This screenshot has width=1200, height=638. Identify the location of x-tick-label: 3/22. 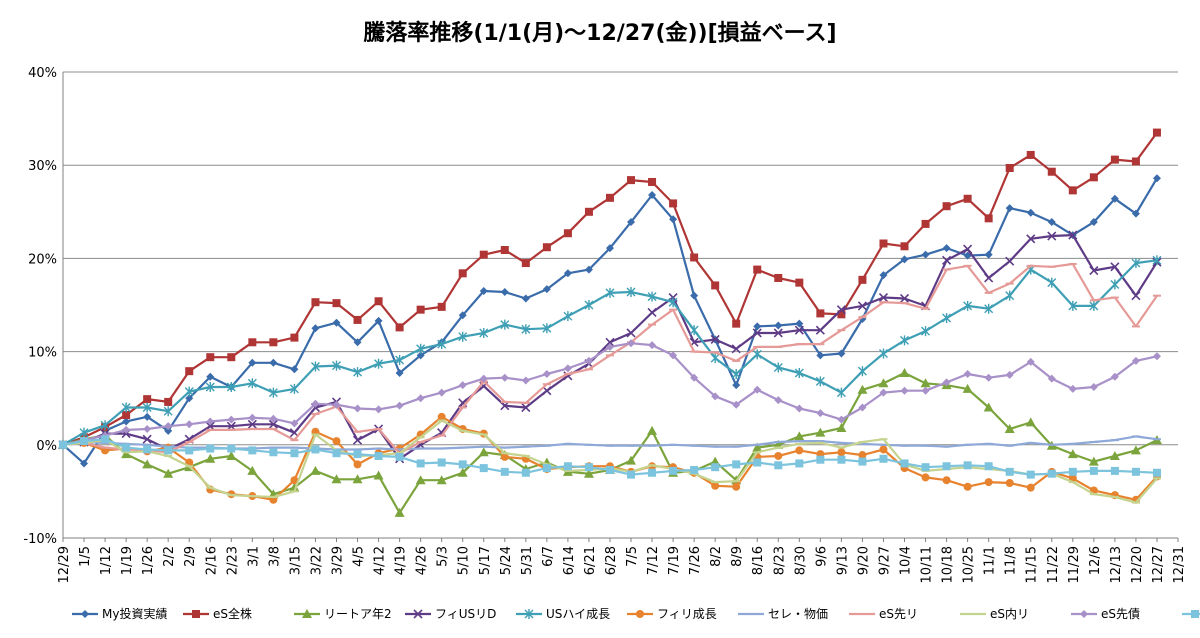
(316, 560).